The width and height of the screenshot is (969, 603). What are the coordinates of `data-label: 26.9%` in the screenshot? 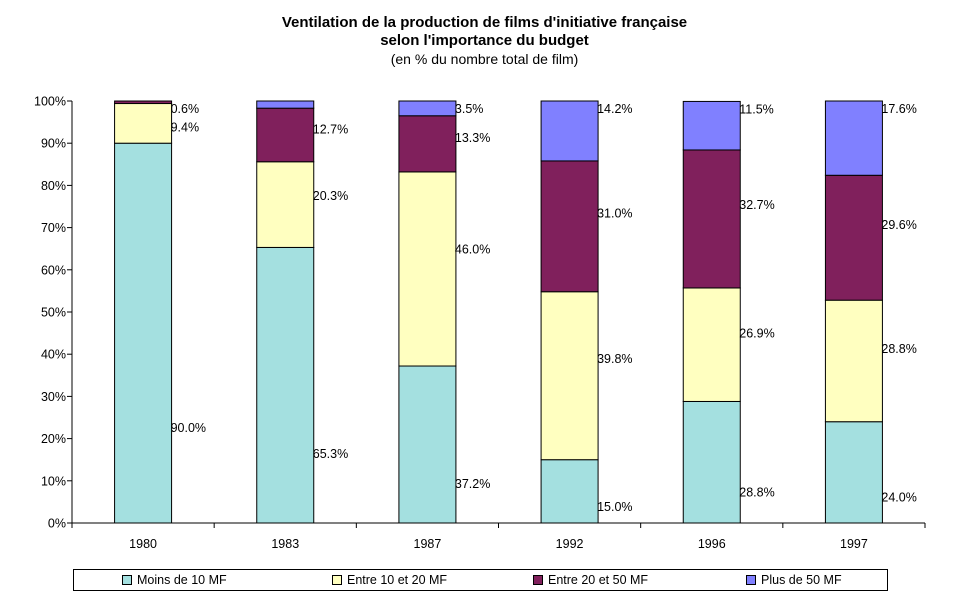 It's located at (756, 333).